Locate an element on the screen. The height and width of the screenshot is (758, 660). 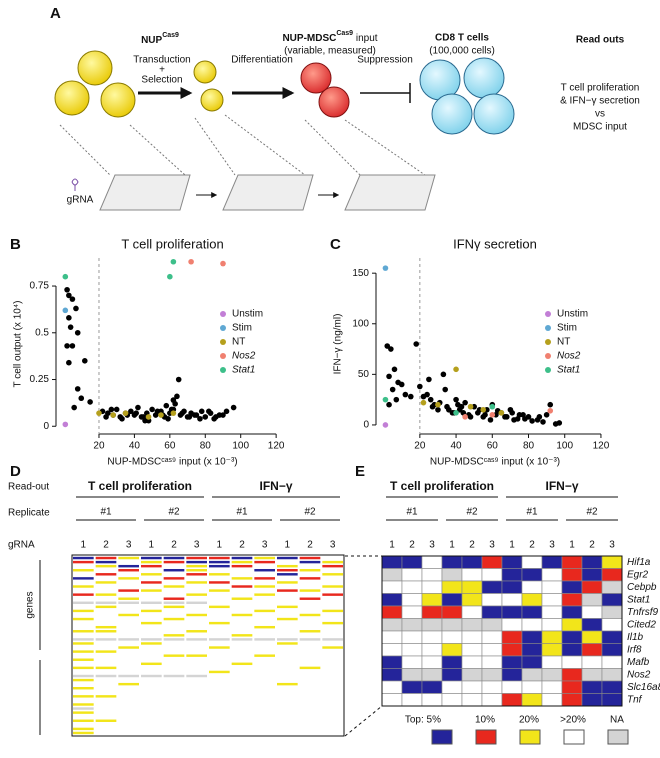
legend-label: Stim is located at coordinates (242, 328).